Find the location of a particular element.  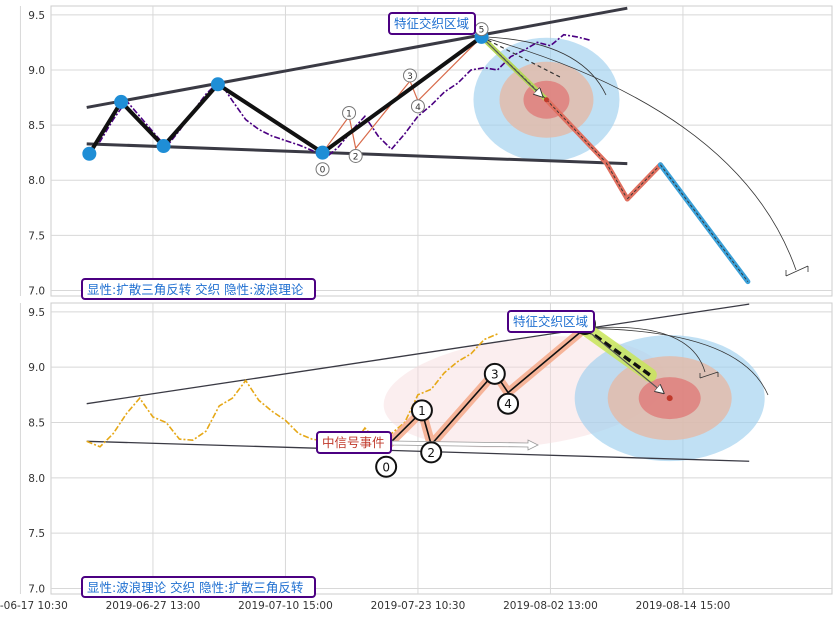

top-target-arrow is located at coordinates (512, 66).